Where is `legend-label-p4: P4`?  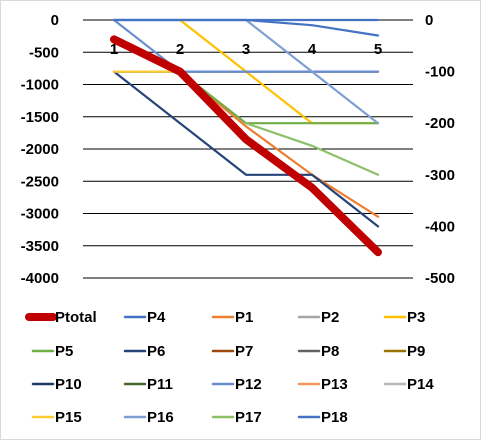
legend-label-p4: P4 is located at coordinates (156, 317).